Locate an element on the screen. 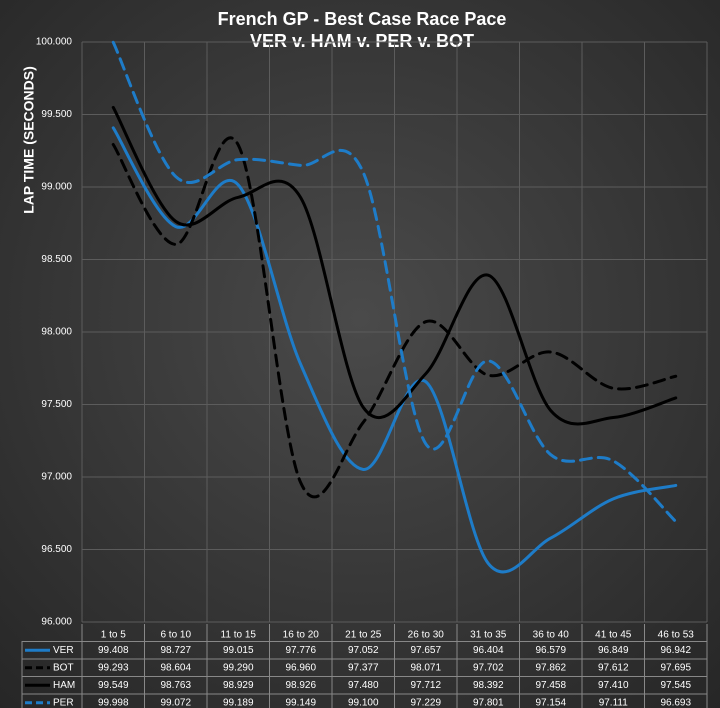 The width and height of the screenshot is (720, 708). table-cell: 97.111 is located at coordinates (614, 702).